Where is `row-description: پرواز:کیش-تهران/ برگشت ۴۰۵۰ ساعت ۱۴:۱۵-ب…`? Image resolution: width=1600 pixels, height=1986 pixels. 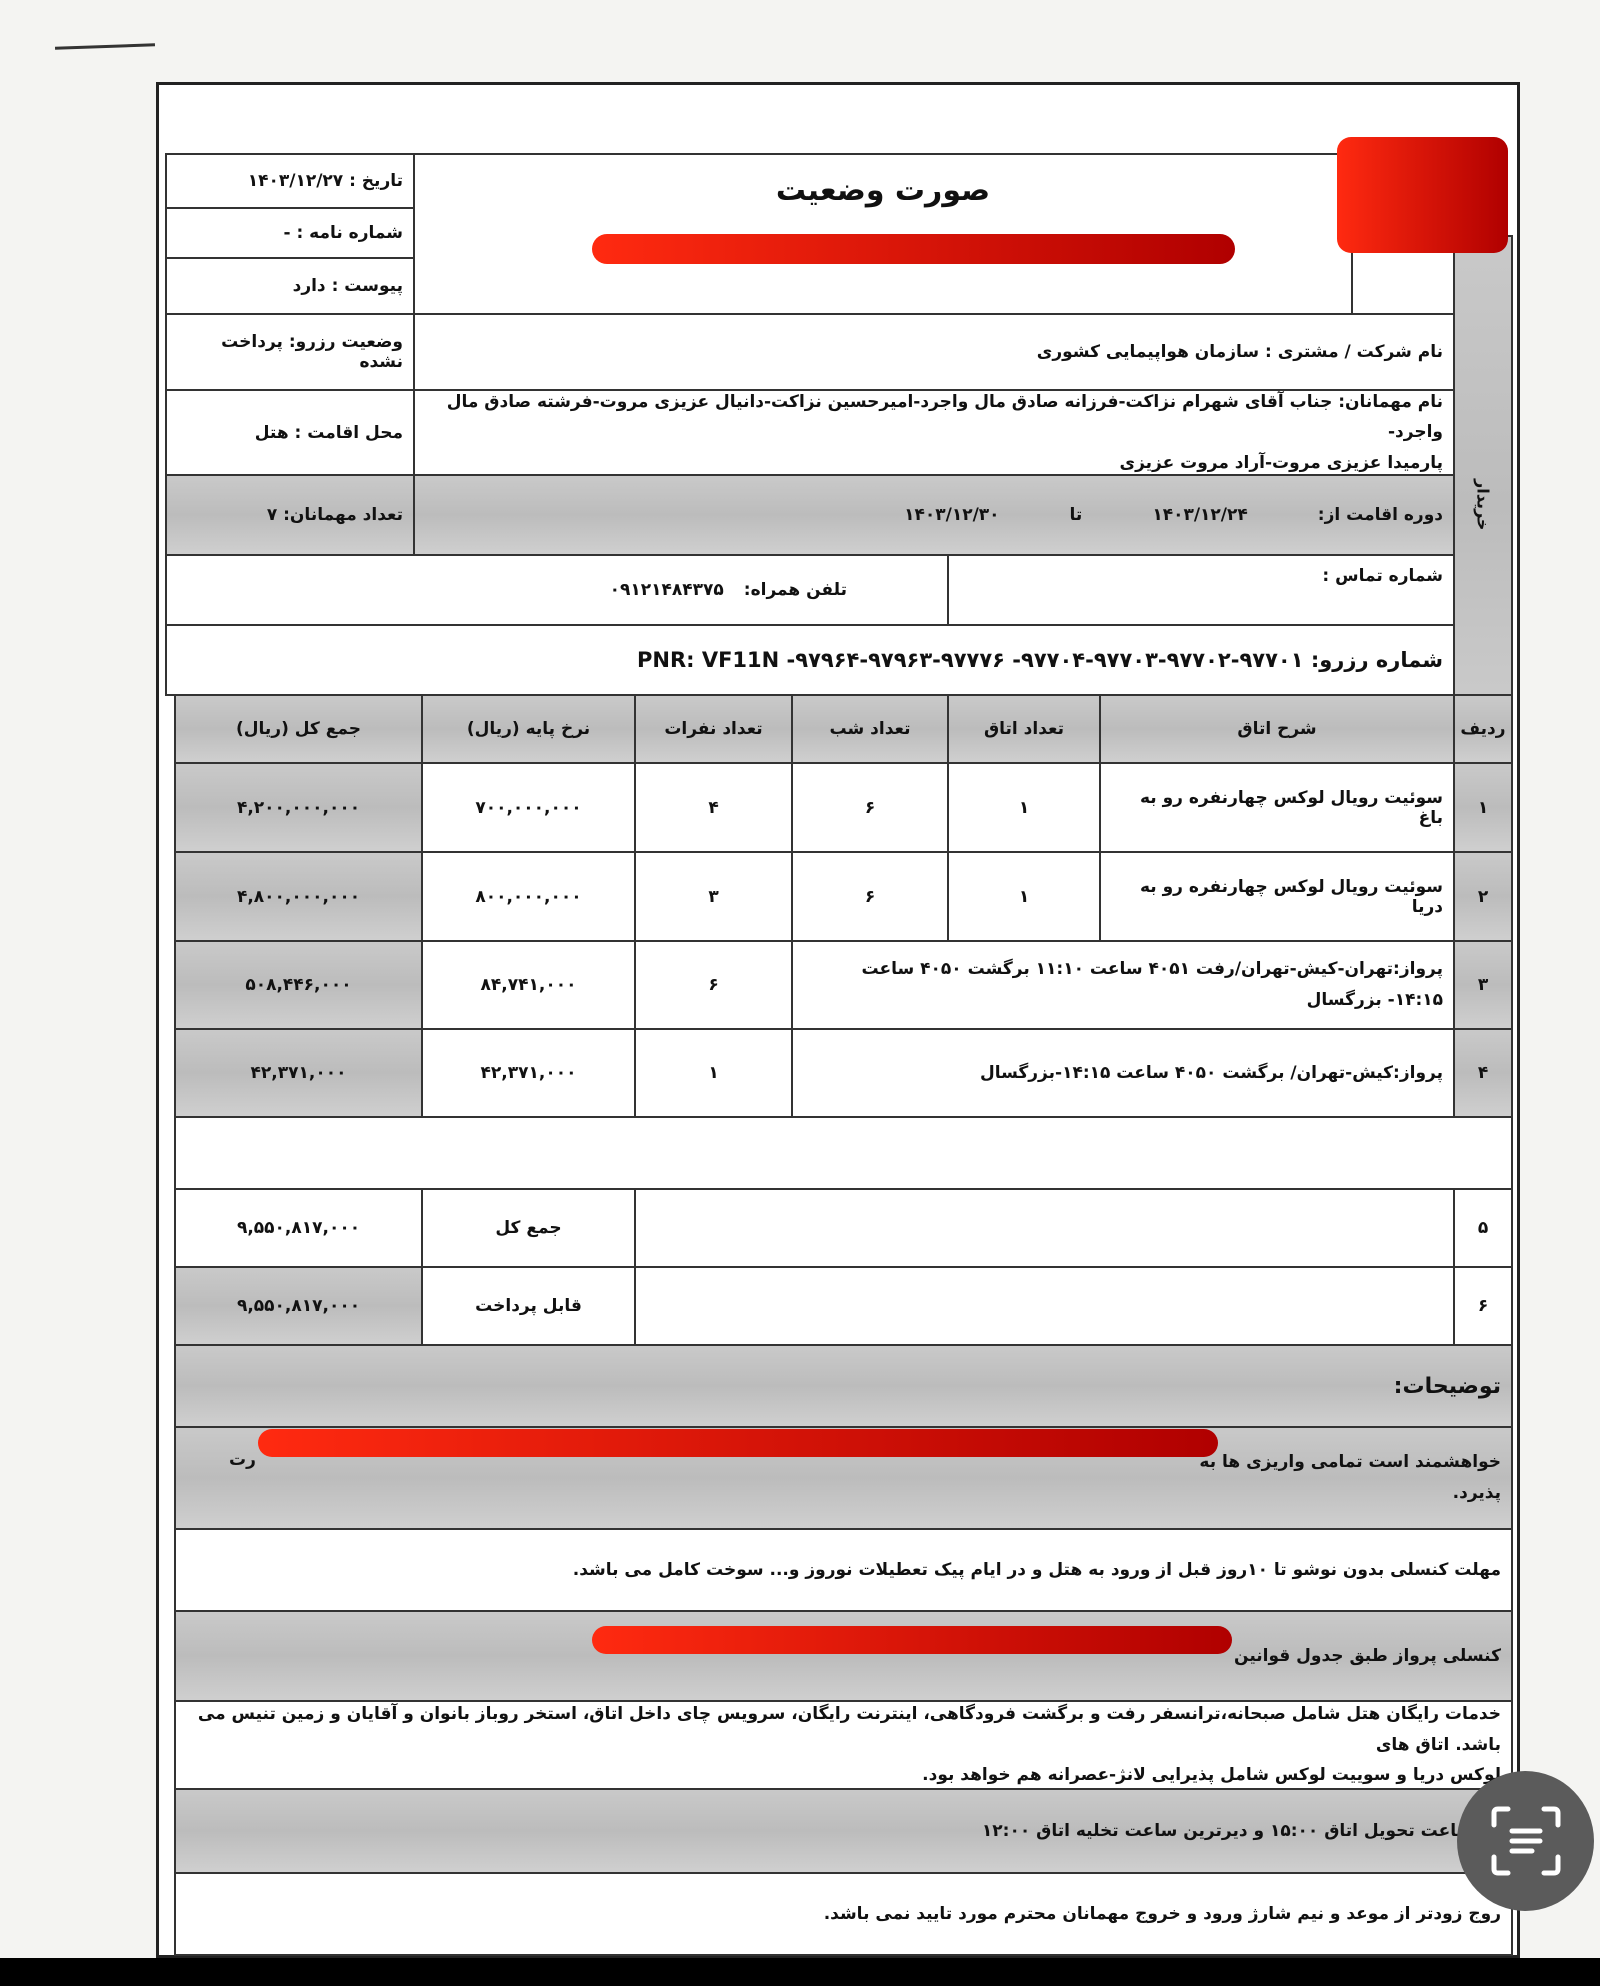
row-description: پرواز:کیش-تهران/ برگشت ۴۰۵۰ ساعت ۱۴:۱۵-ب… is located at coordinates (1123, 1073).